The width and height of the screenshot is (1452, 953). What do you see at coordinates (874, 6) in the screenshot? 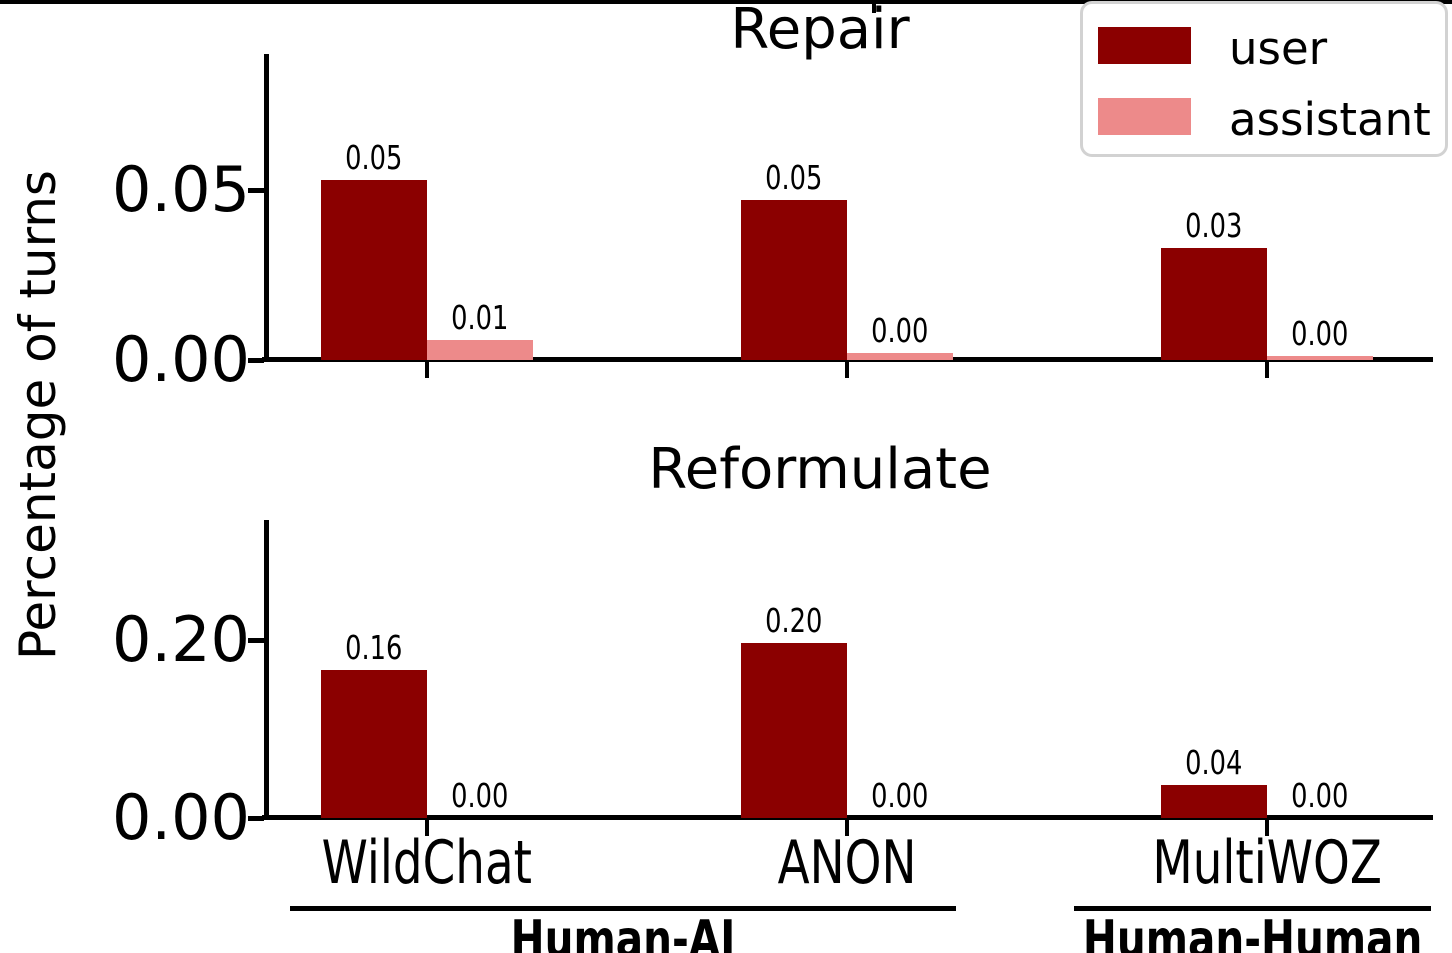
I see `cropped-top-tick` at bounding box center [874, 6].